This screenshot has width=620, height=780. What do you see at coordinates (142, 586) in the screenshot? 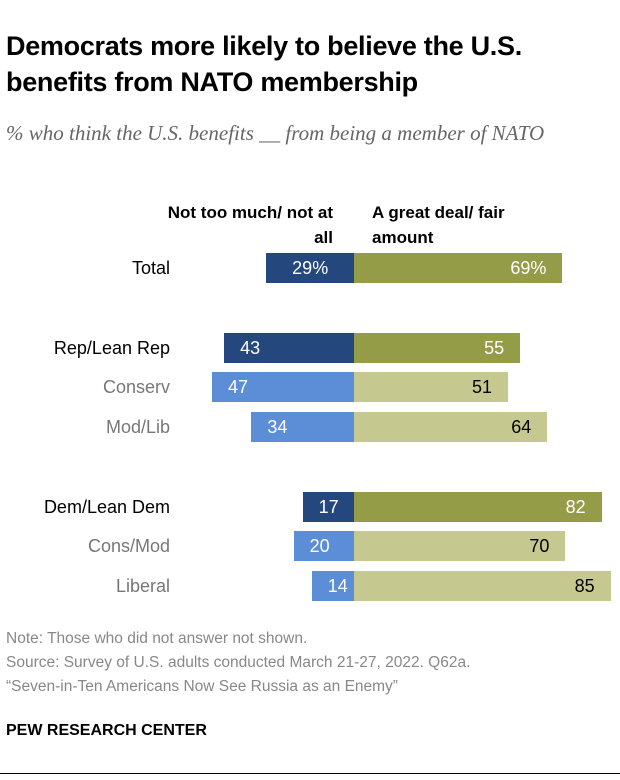
I see `row-label: Liberal` at bounding box center [142, 586].